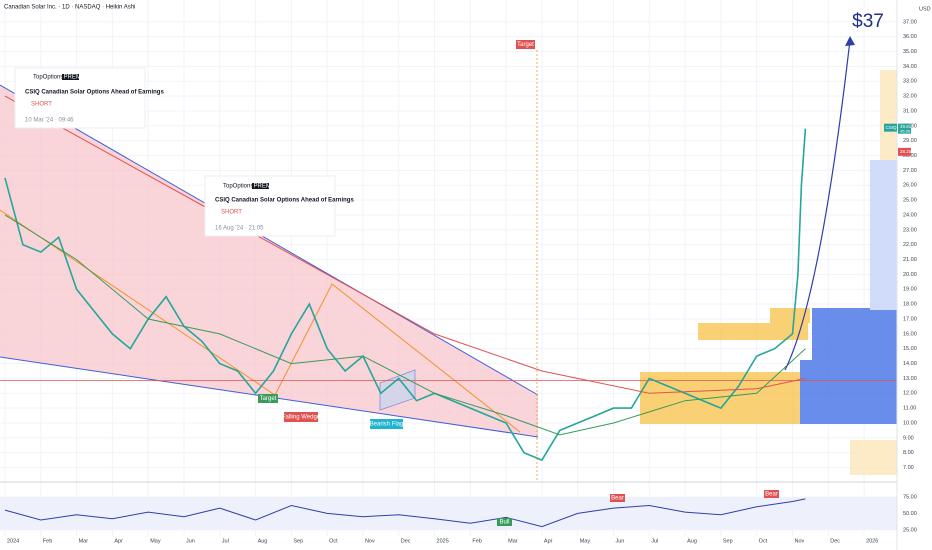 The width and height of the screenshot is (932, 550). What do you see at coordinates (910, 497) in the screenshot?
I see `y-tick-label: 75.00` at bounding box center [910, 497].